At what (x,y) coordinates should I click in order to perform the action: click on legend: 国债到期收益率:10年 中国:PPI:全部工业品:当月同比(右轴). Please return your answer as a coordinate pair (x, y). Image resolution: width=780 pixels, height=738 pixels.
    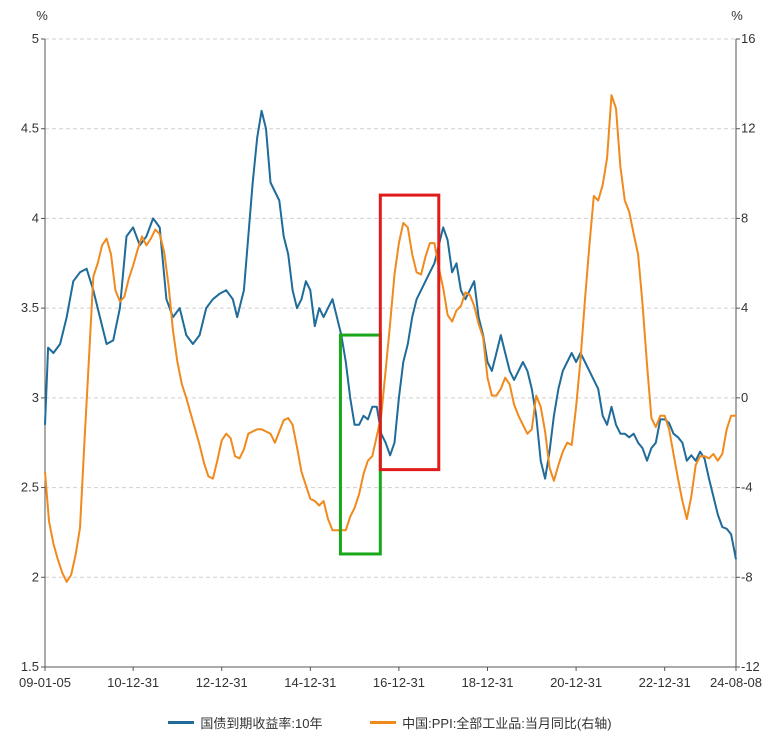
    Looking at the image, I should click on (390, 722).